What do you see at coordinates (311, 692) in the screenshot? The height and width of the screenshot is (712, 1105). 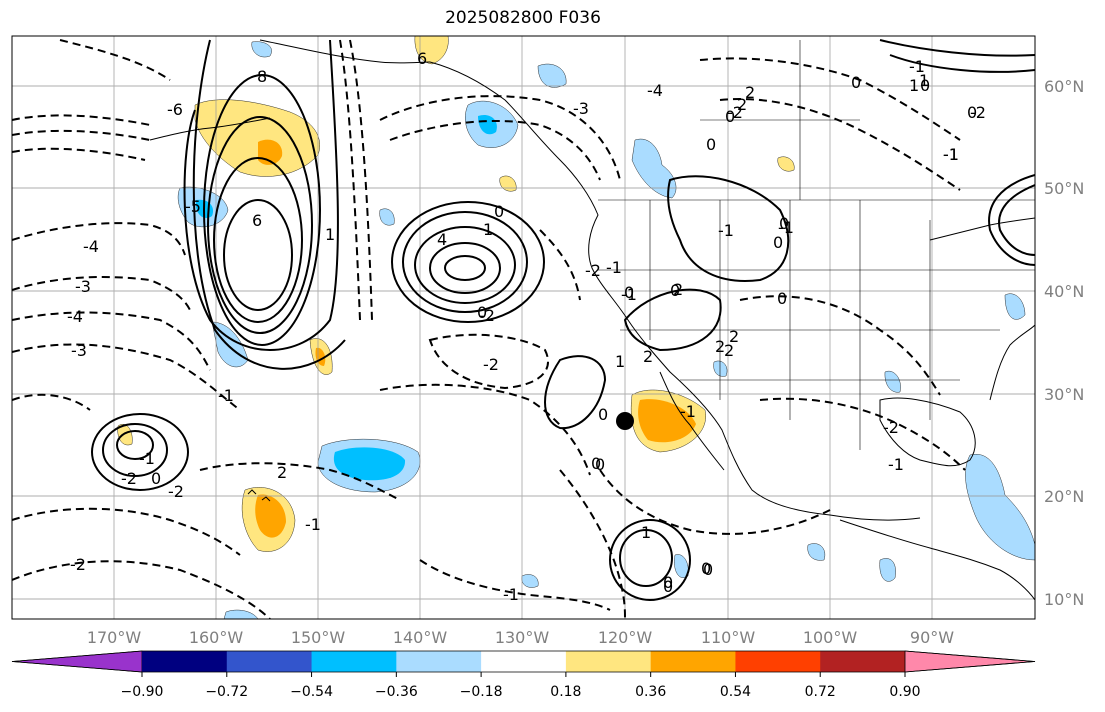 I see `colorbar-tick-label: −0.54` at bounding box center [311, 692].